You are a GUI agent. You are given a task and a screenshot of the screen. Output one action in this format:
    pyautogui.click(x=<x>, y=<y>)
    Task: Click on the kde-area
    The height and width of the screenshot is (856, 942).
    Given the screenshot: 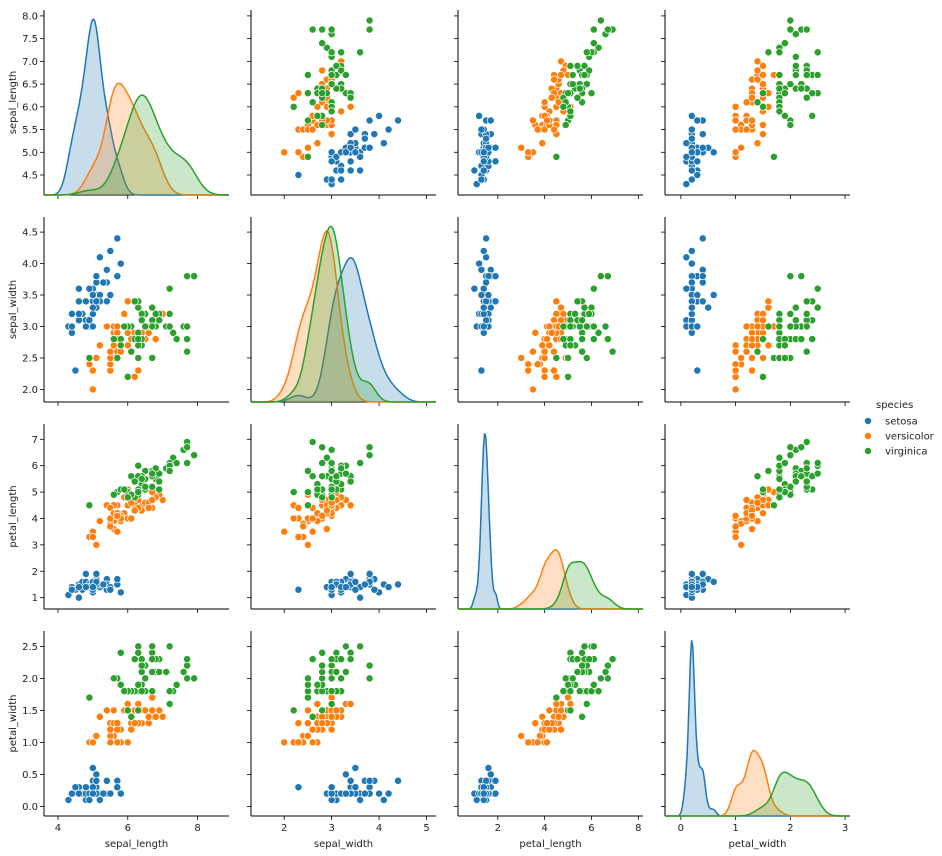 What is the action you would take?
    pyautogui.click(x=550, y=579)
    